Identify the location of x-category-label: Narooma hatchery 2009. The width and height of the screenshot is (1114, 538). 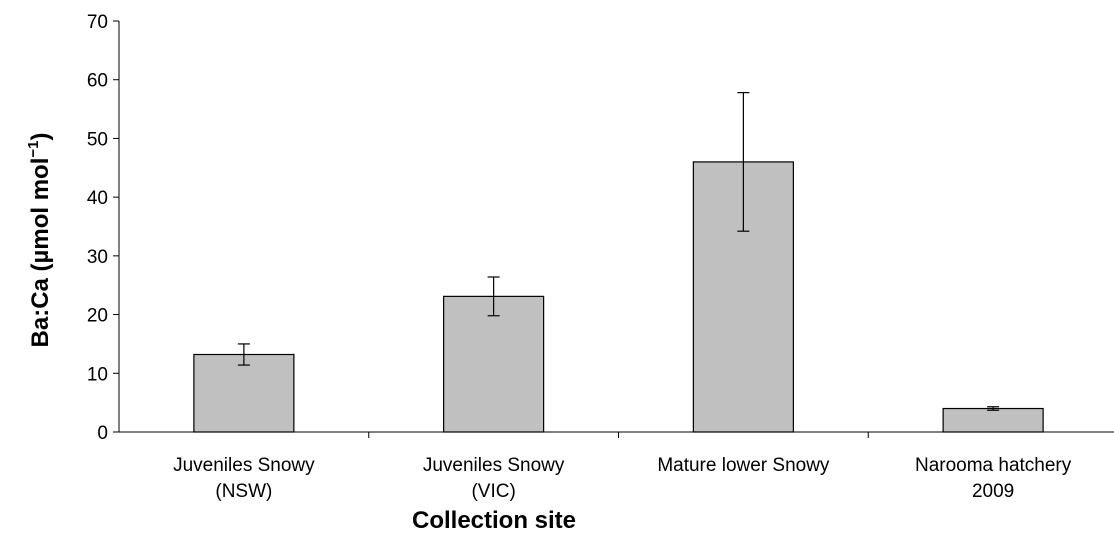
(993, 478).